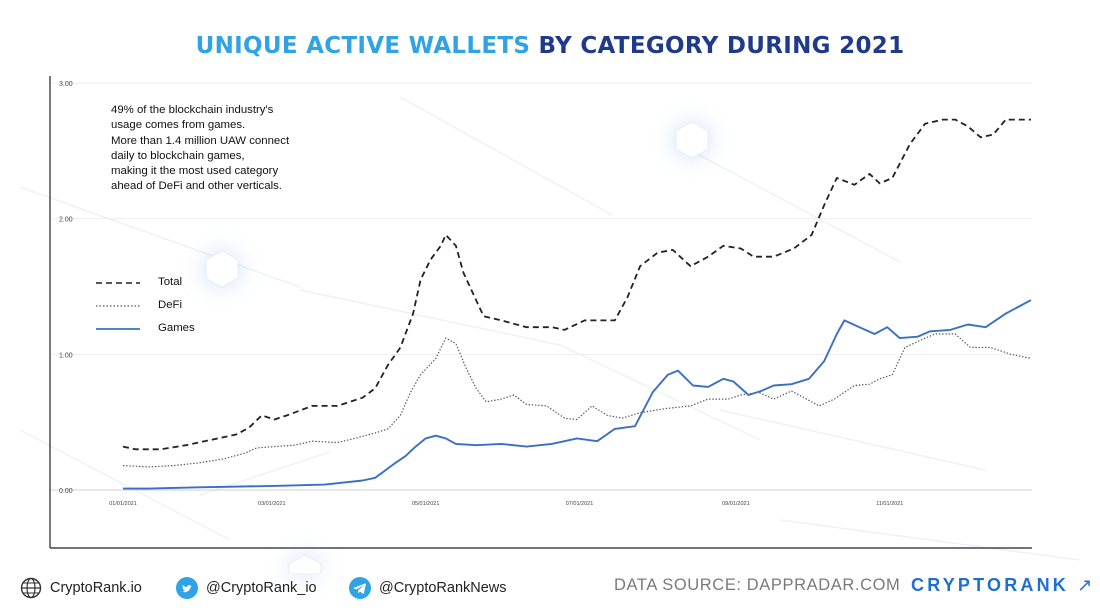 The width and height of the screenshot is (1100, 614). Describe the element at coordinates (66, 355) in the screenshot. I see `y-tick-label: 1.00` at that location.